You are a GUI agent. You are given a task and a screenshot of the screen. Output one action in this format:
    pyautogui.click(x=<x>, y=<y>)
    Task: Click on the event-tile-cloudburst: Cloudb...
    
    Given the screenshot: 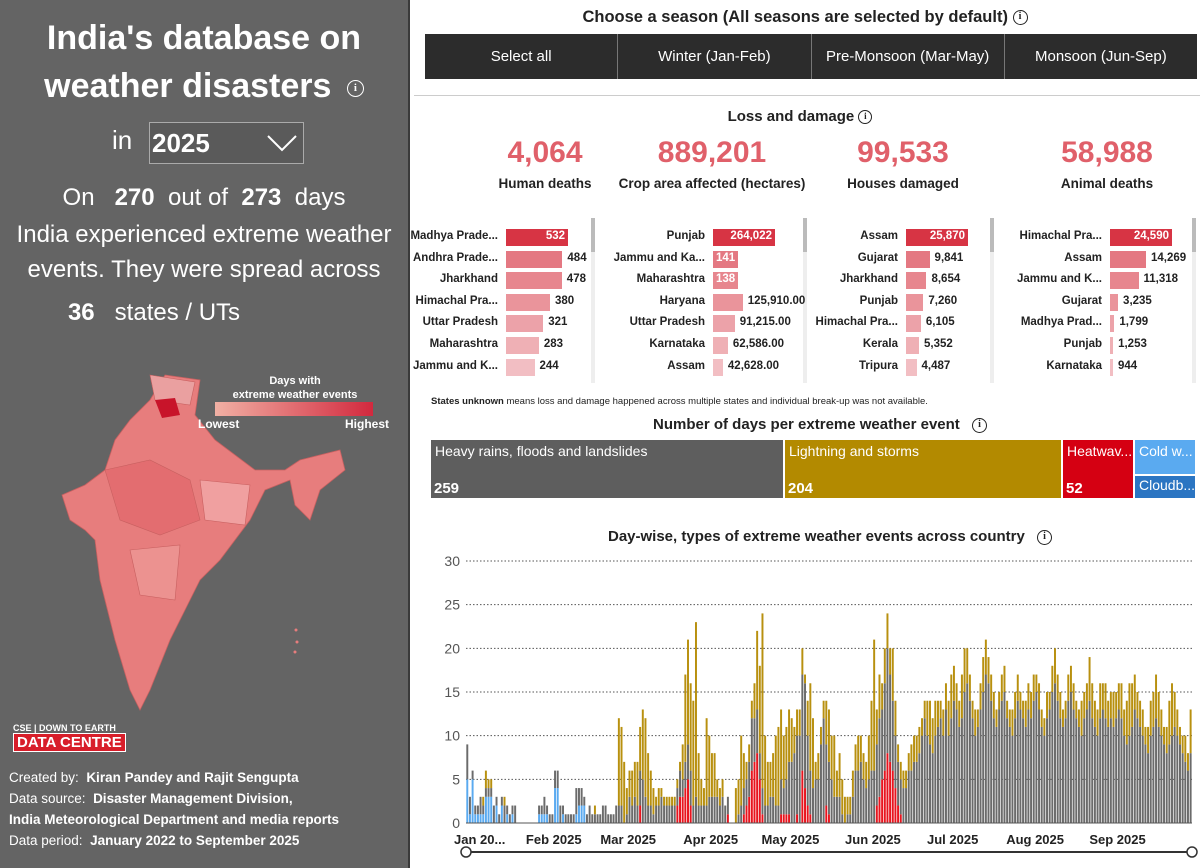 What is the action you would take?
    pyautogui.click(x=1165, y=487)
    